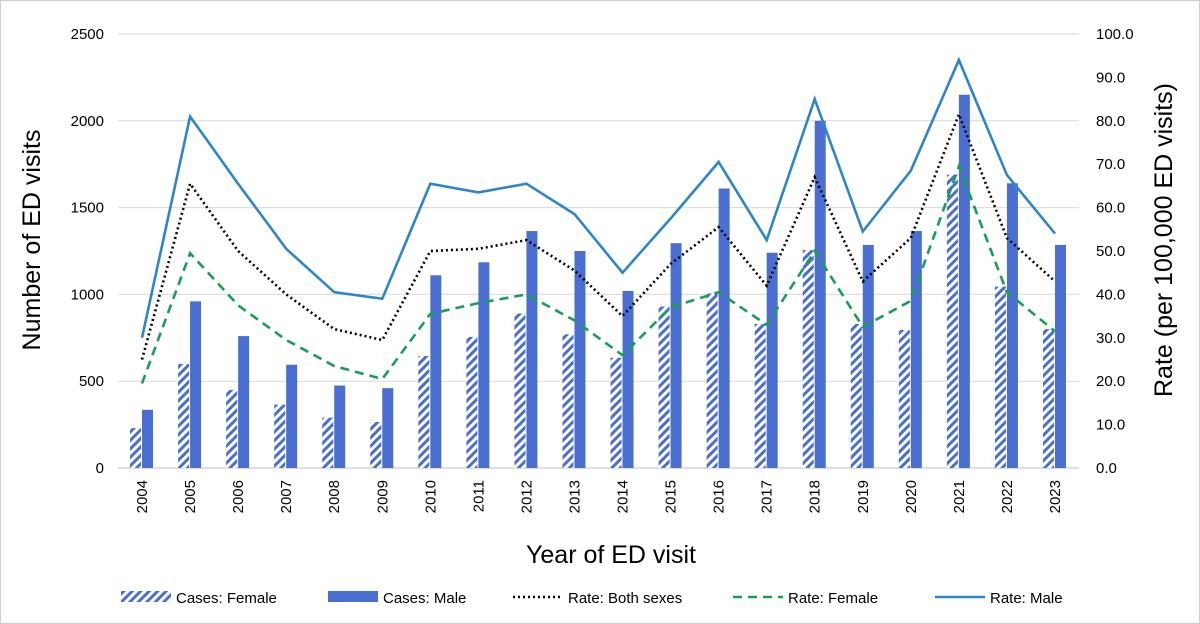  I want to click on y-tick-label: 2500, so click(87, 34).